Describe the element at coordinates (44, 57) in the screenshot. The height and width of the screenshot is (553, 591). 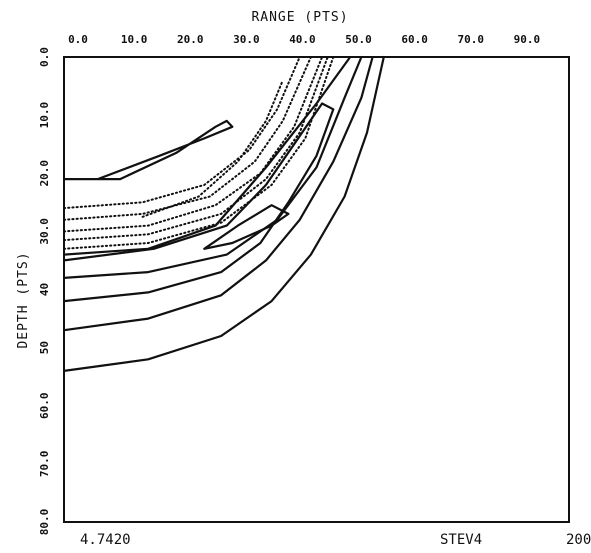
I see `y-tick-label: 0.0` at that location.